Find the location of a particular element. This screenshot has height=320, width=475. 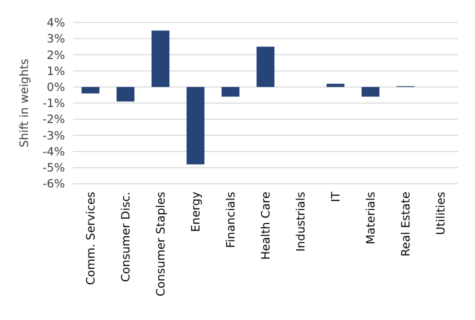

y-tick-label: 0% is located at coordinates (56, 87).